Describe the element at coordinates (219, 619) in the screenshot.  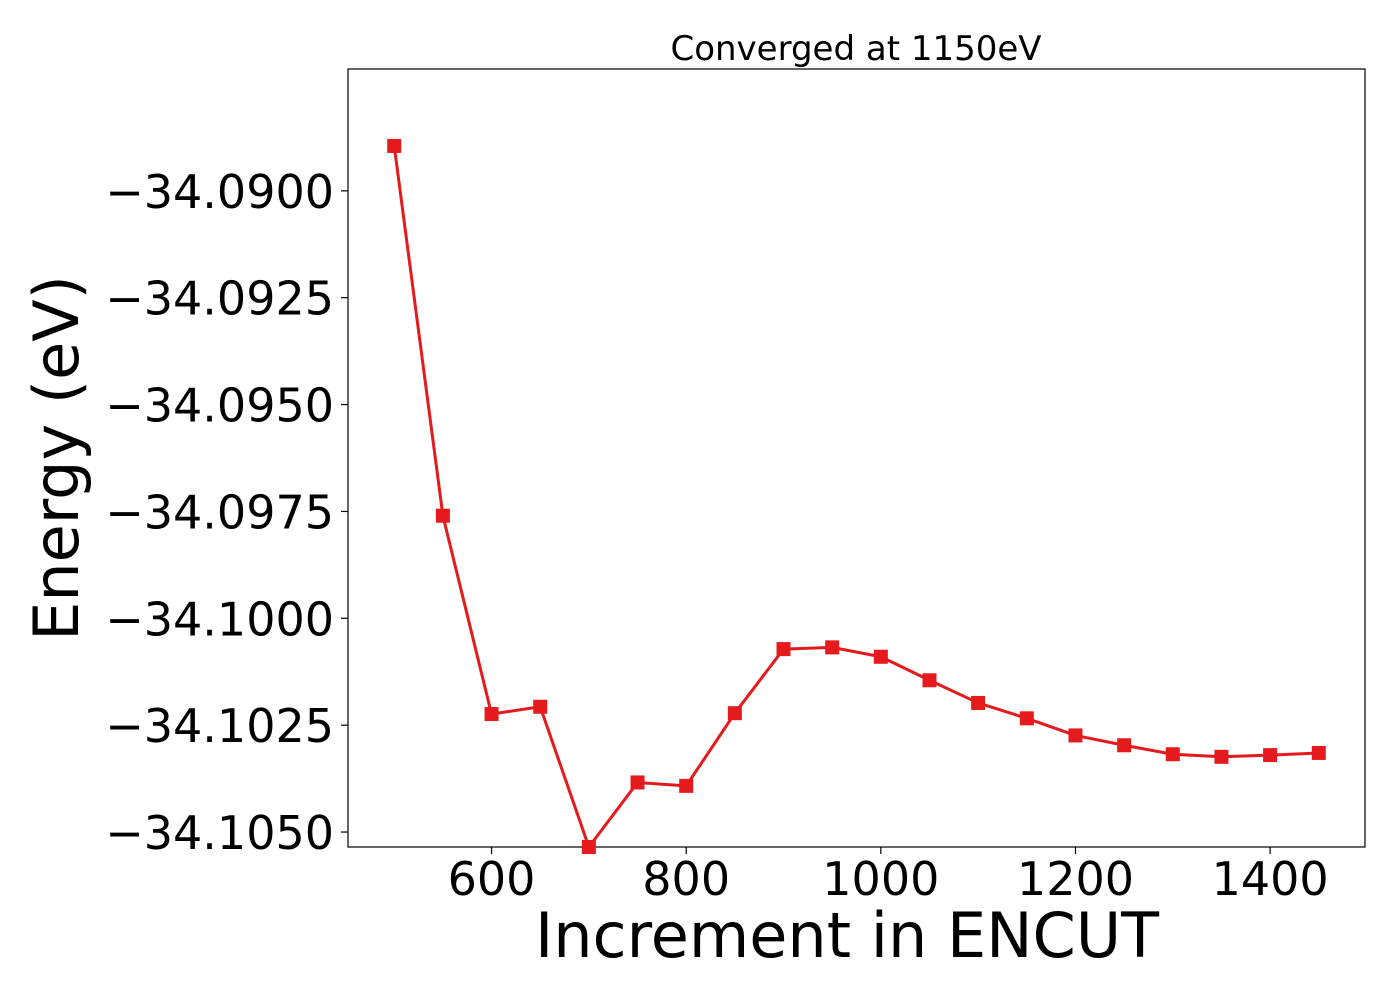
I see `y-tick-label: −34.1000` at that location.